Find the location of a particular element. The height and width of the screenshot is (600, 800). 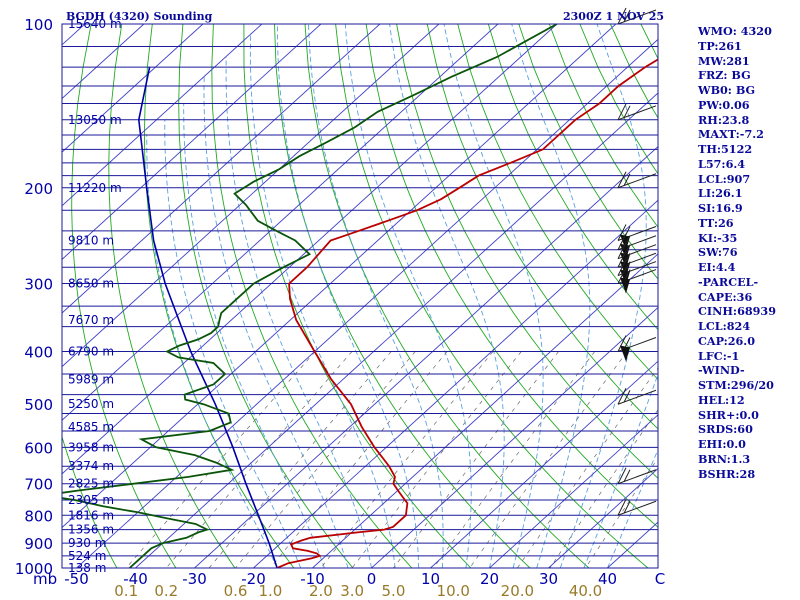

chart-title: BGDH (4320) Sounding is located at coordinates (139, 16).